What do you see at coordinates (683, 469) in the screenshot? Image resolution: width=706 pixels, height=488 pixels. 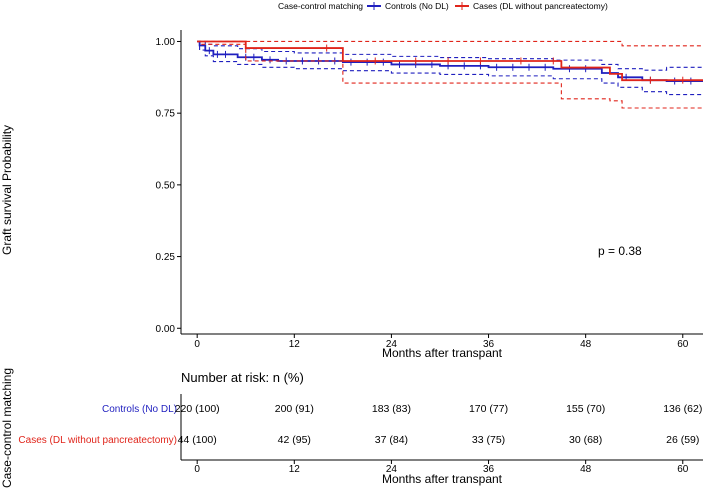 I see `risk-x-tick-label: 60` at bounding box center [683, 469].